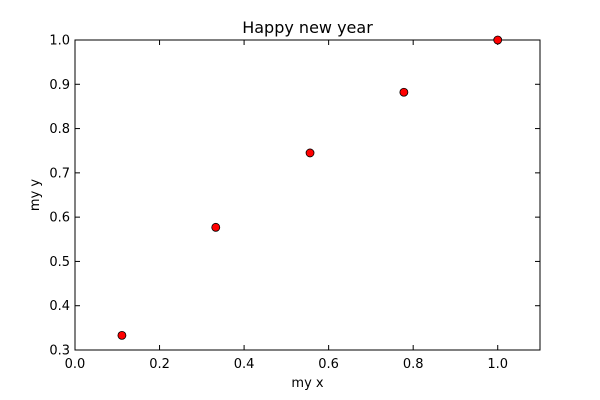  Describe the element at coordinates (59, 306) in the screenshot. I see `y-tick-label: 0.4` at that location.